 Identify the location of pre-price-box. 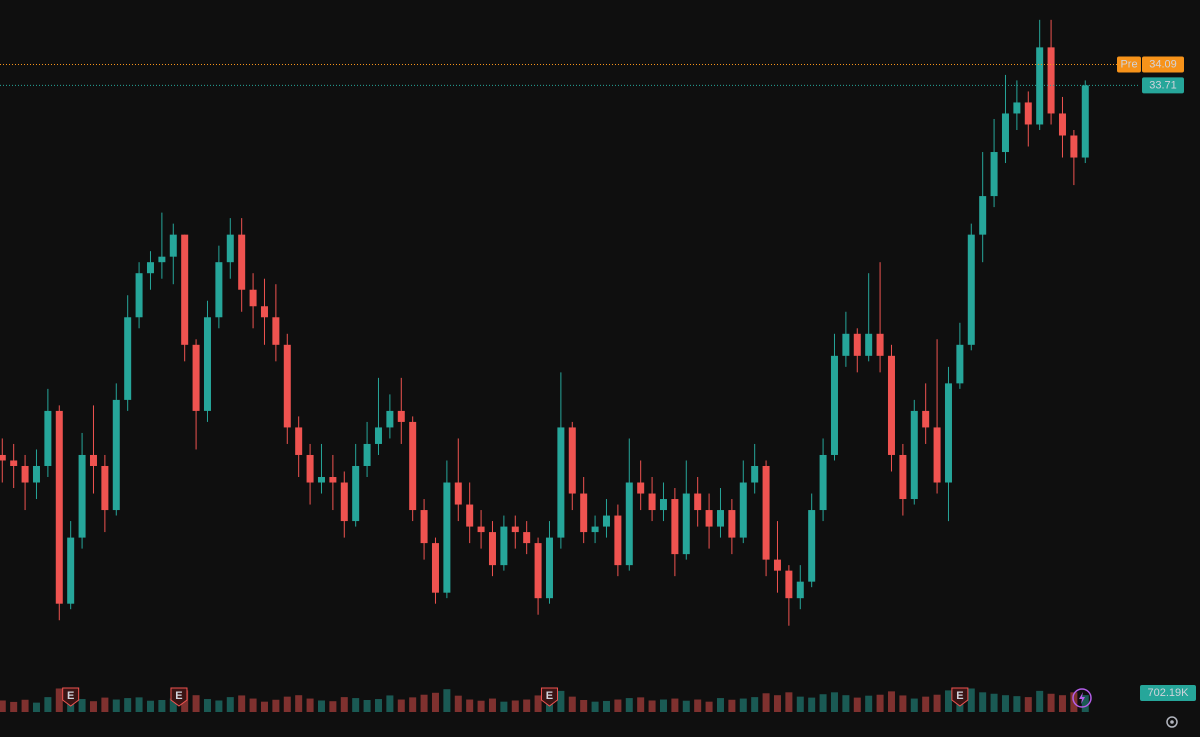
(1163, 64).